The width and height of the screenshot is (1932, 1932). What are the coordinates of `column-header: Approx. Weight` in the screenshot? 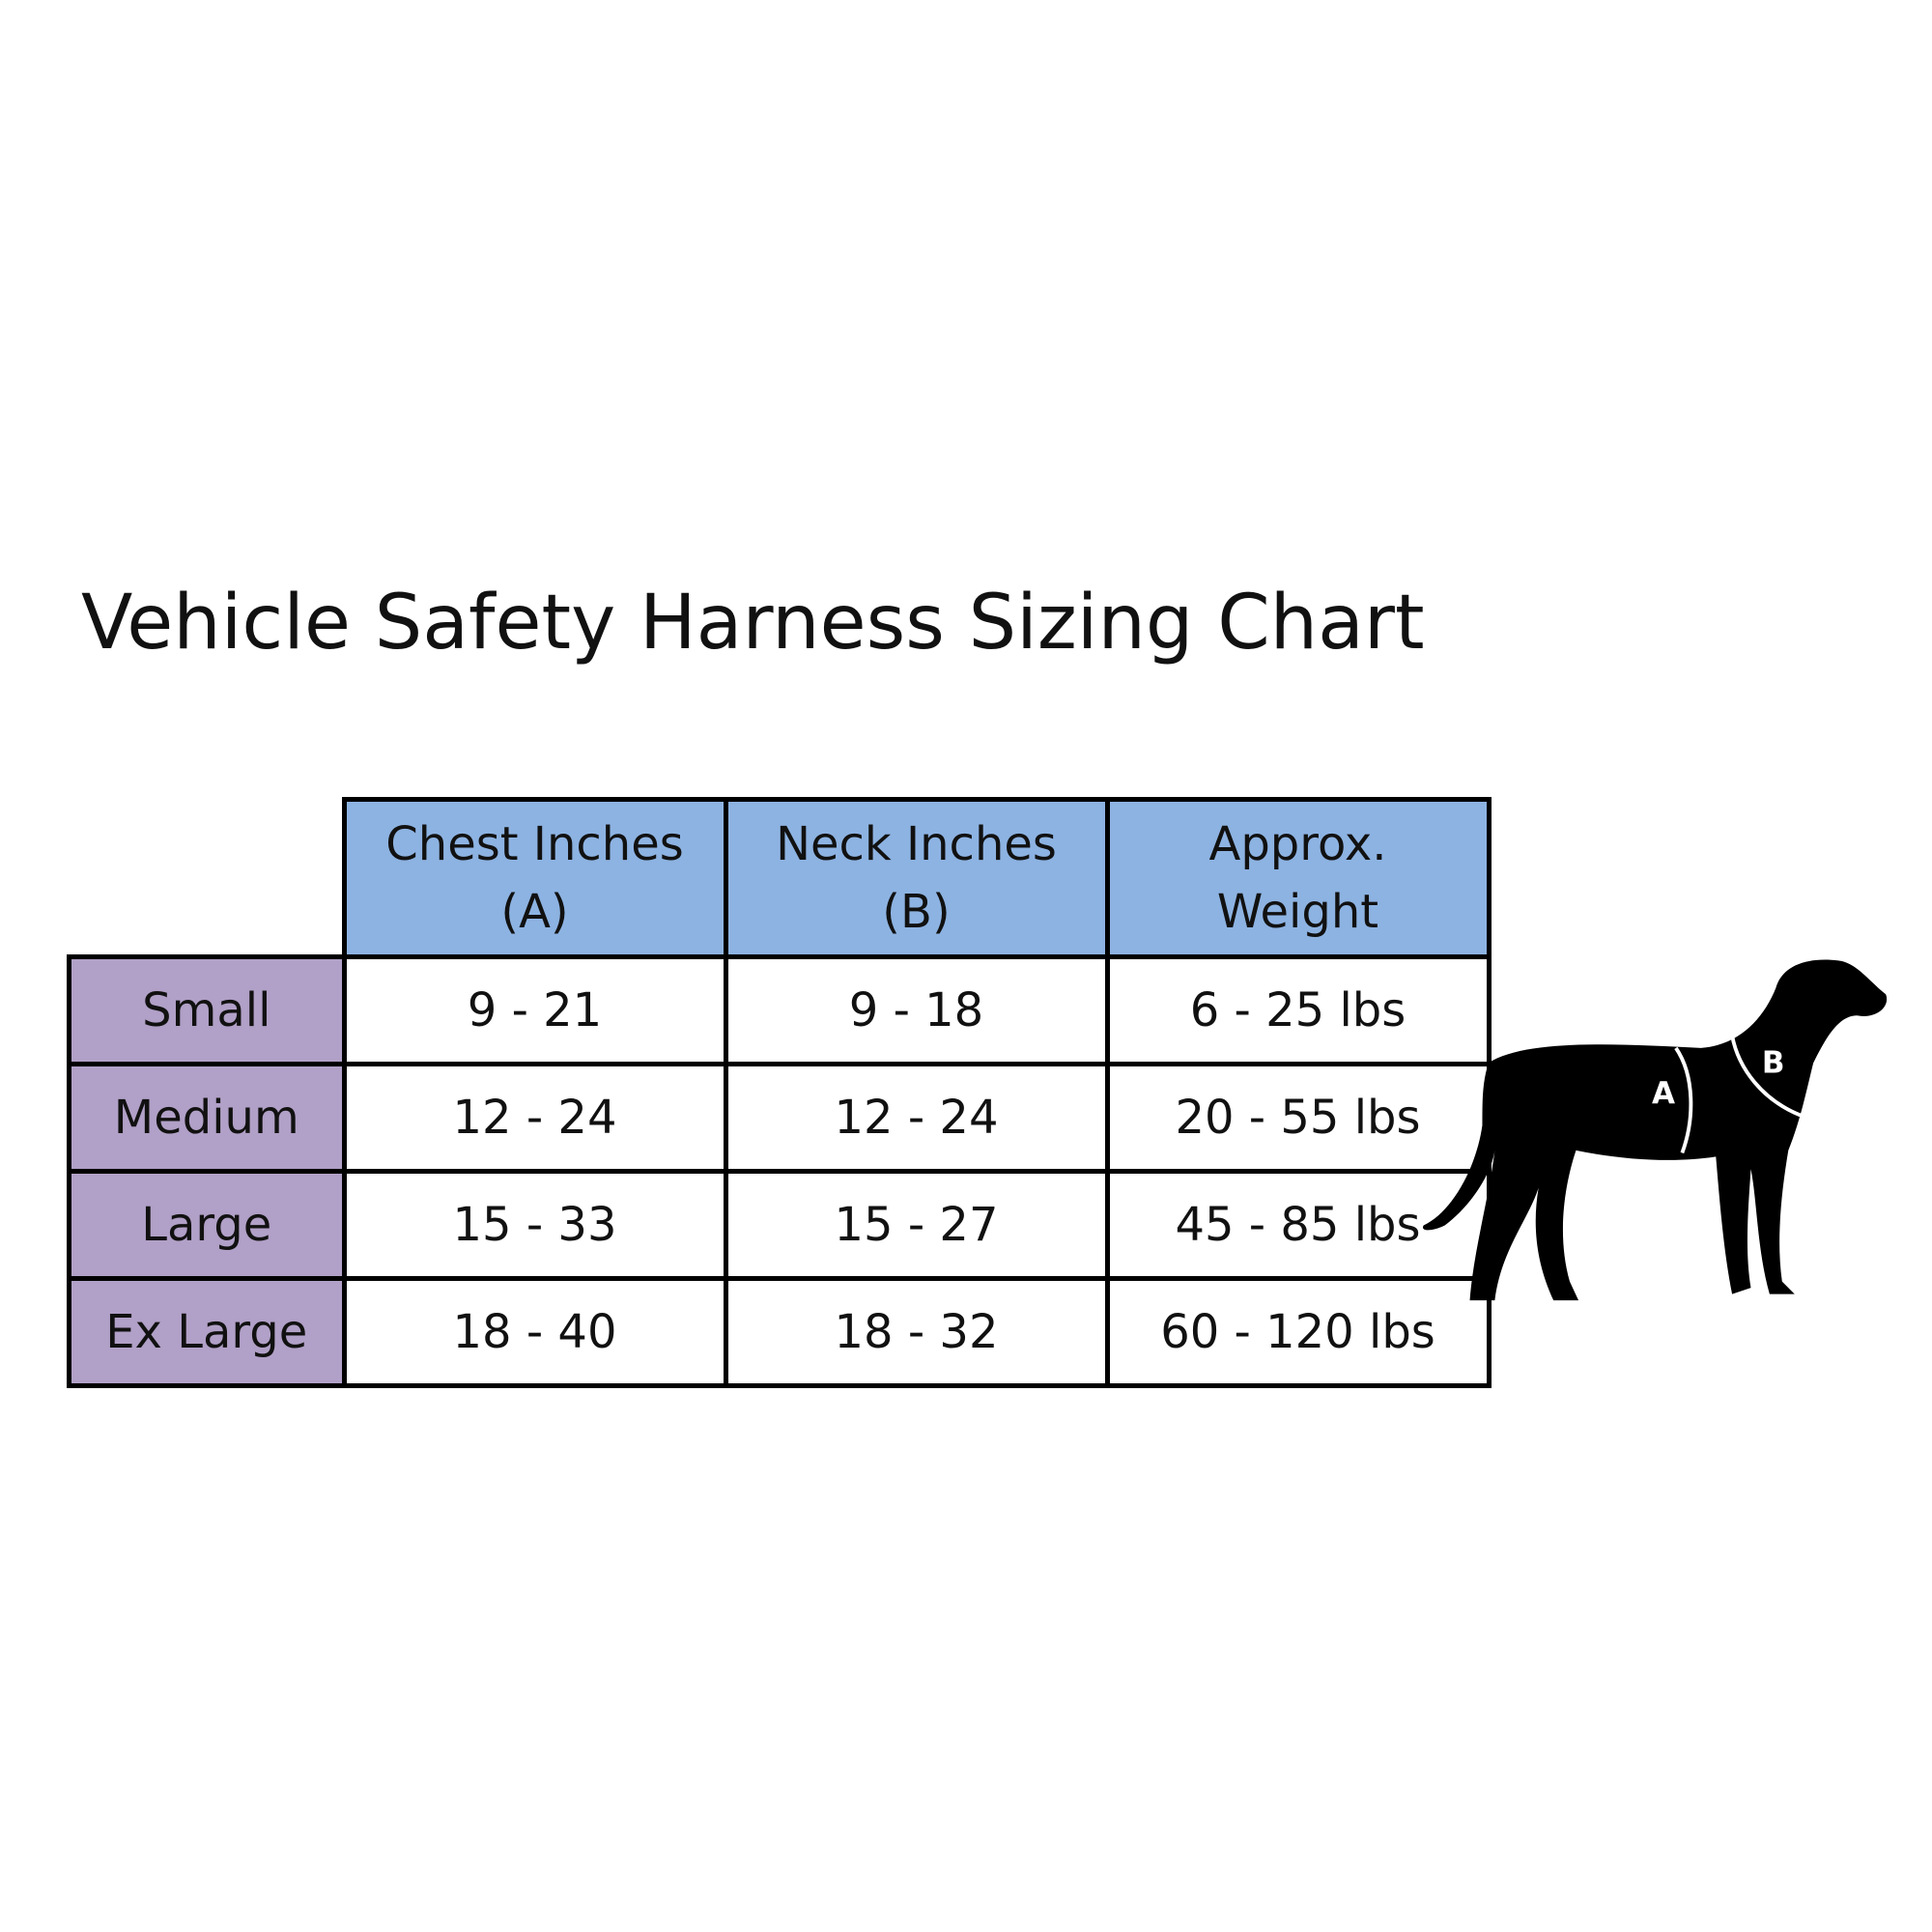 It's located at (1298, 878).